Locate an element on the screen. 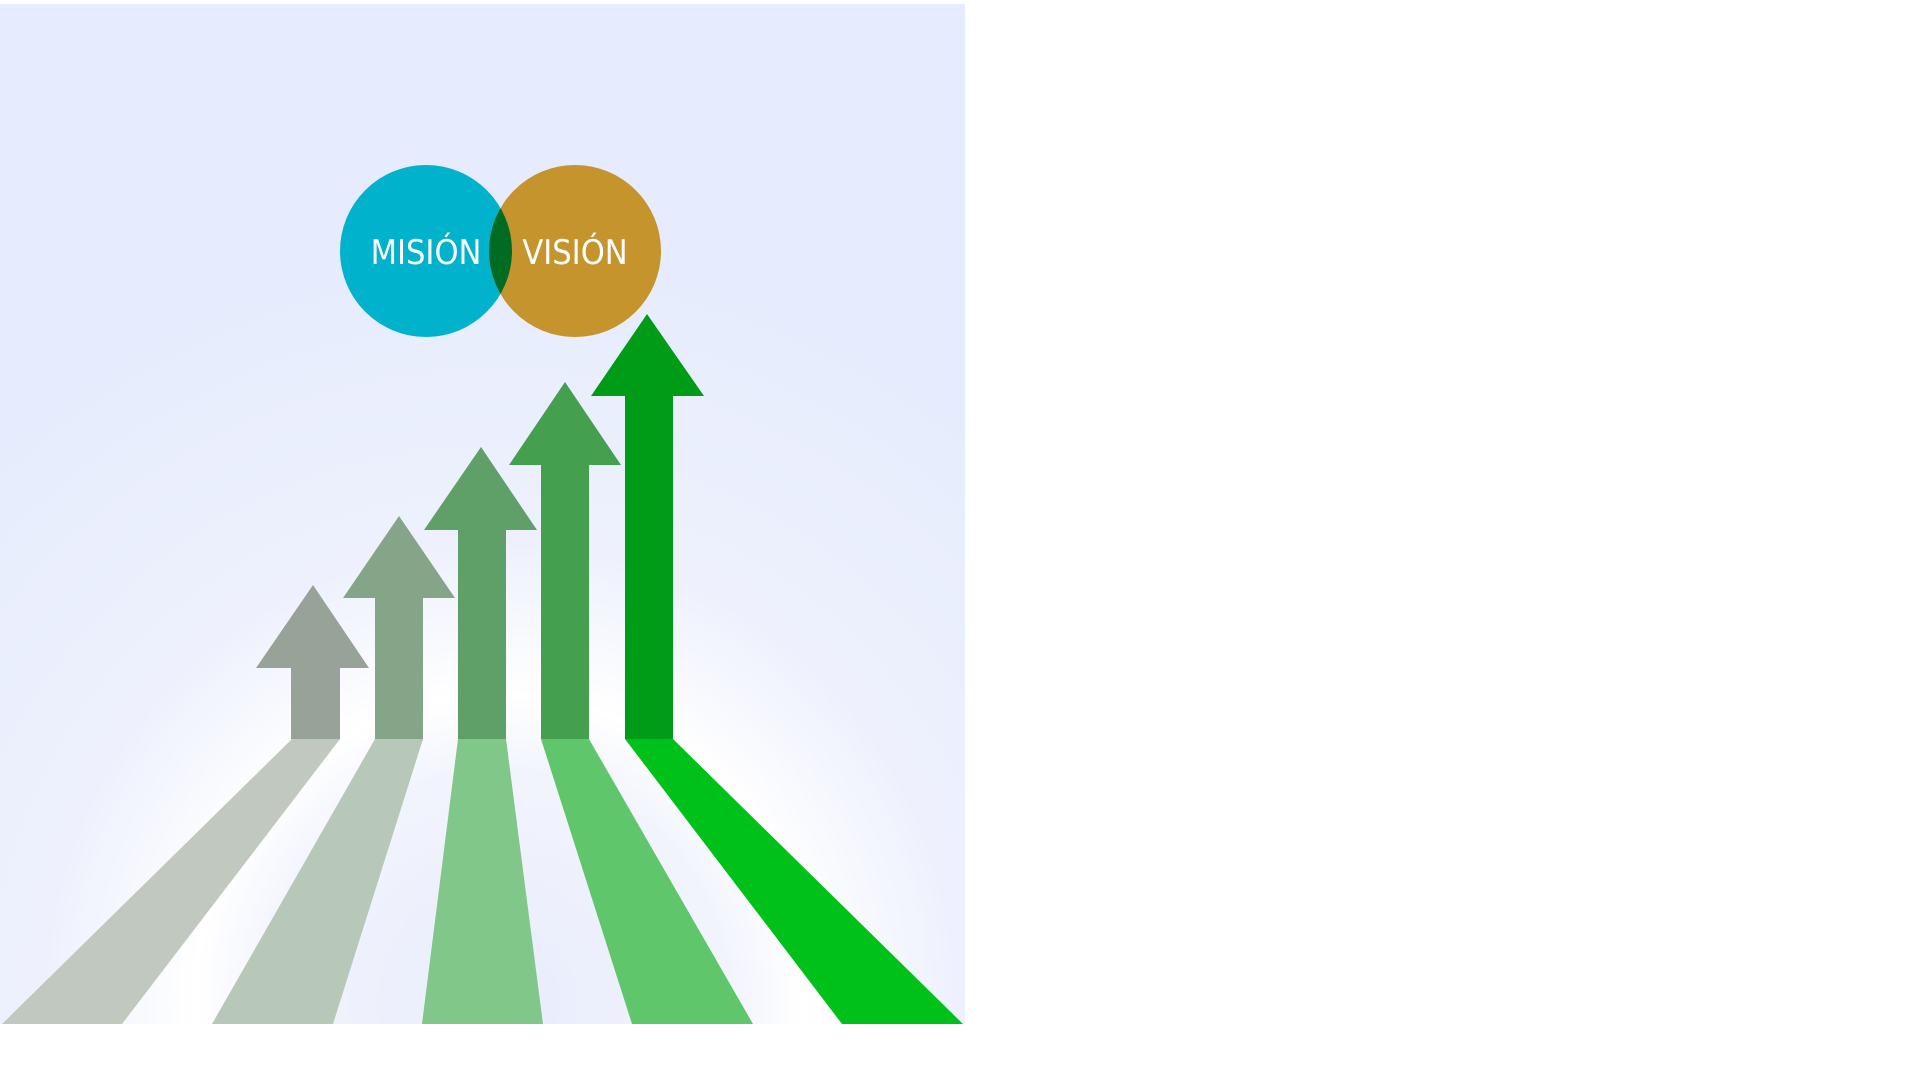 Image resolution: width=1920 pixels, height=1080 pixels. road-strips is located at coordinates (482, 881).